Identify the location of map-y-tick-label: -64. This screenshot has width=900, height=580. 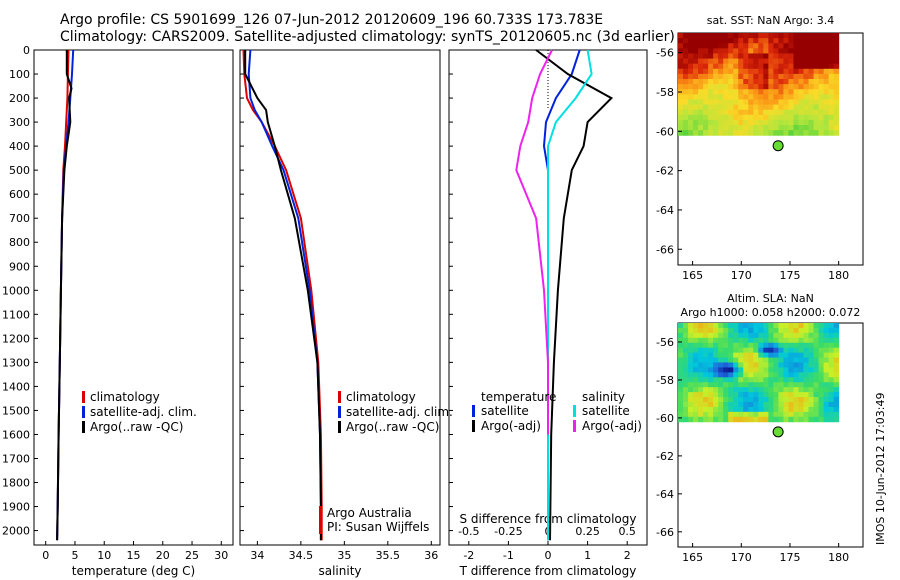
(665, 494).